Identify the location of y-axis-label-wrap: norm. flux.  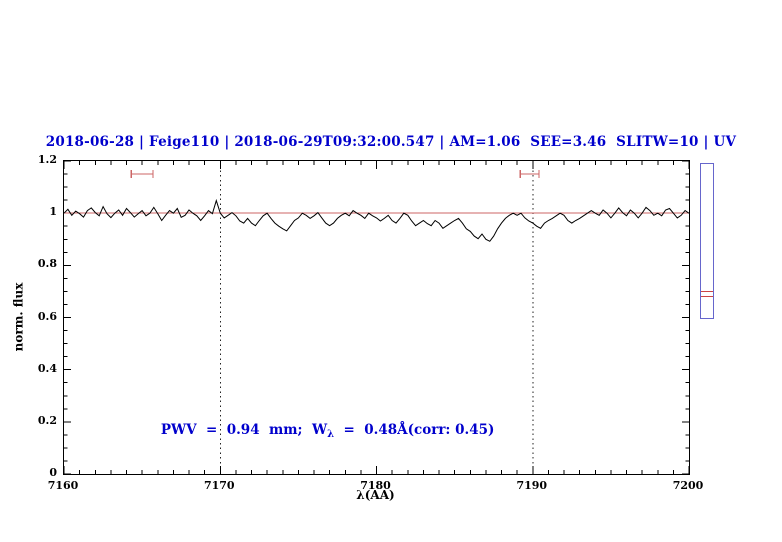
(18, 316).